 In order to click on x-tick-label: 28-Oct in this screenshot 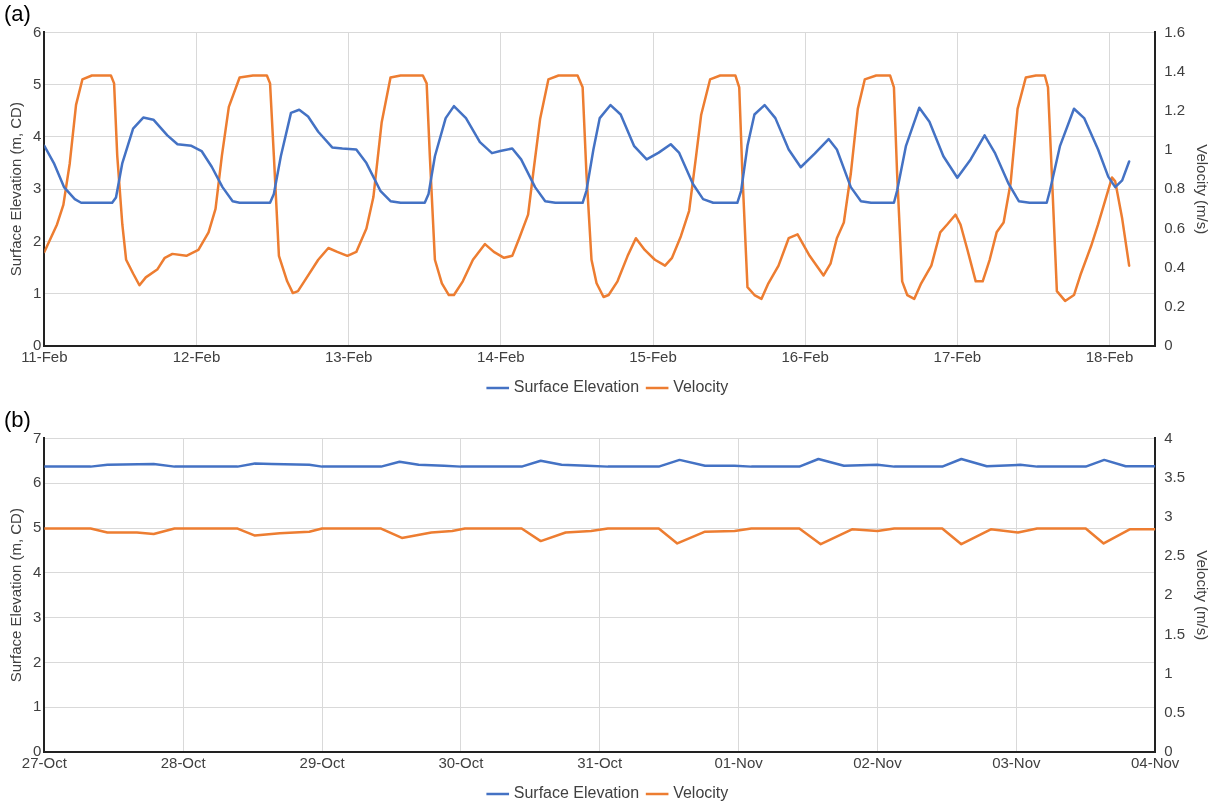, I will do `click(183, 763)`.